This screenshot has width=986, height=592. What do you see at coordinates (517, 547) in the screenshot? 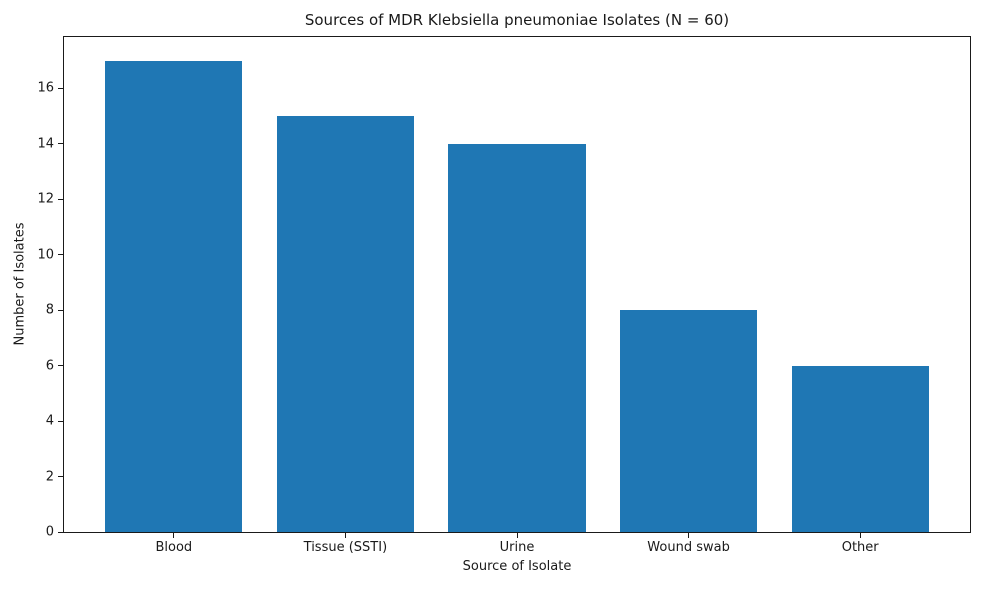
I see `x-tick-label: Urine` at bounding box center [517, 547].